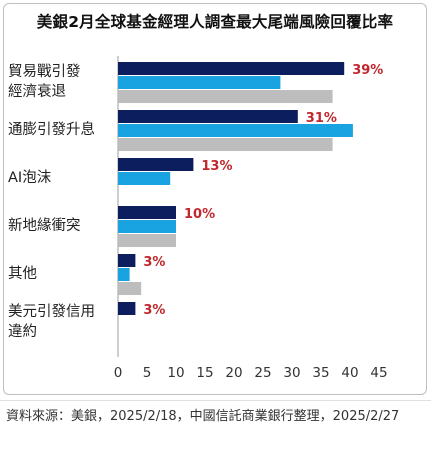 The image size is (431, 458). What do you see at coordinates (367, 70) in the screenshot?
I see `data-label: 39%` at bounding box center [367, 70].